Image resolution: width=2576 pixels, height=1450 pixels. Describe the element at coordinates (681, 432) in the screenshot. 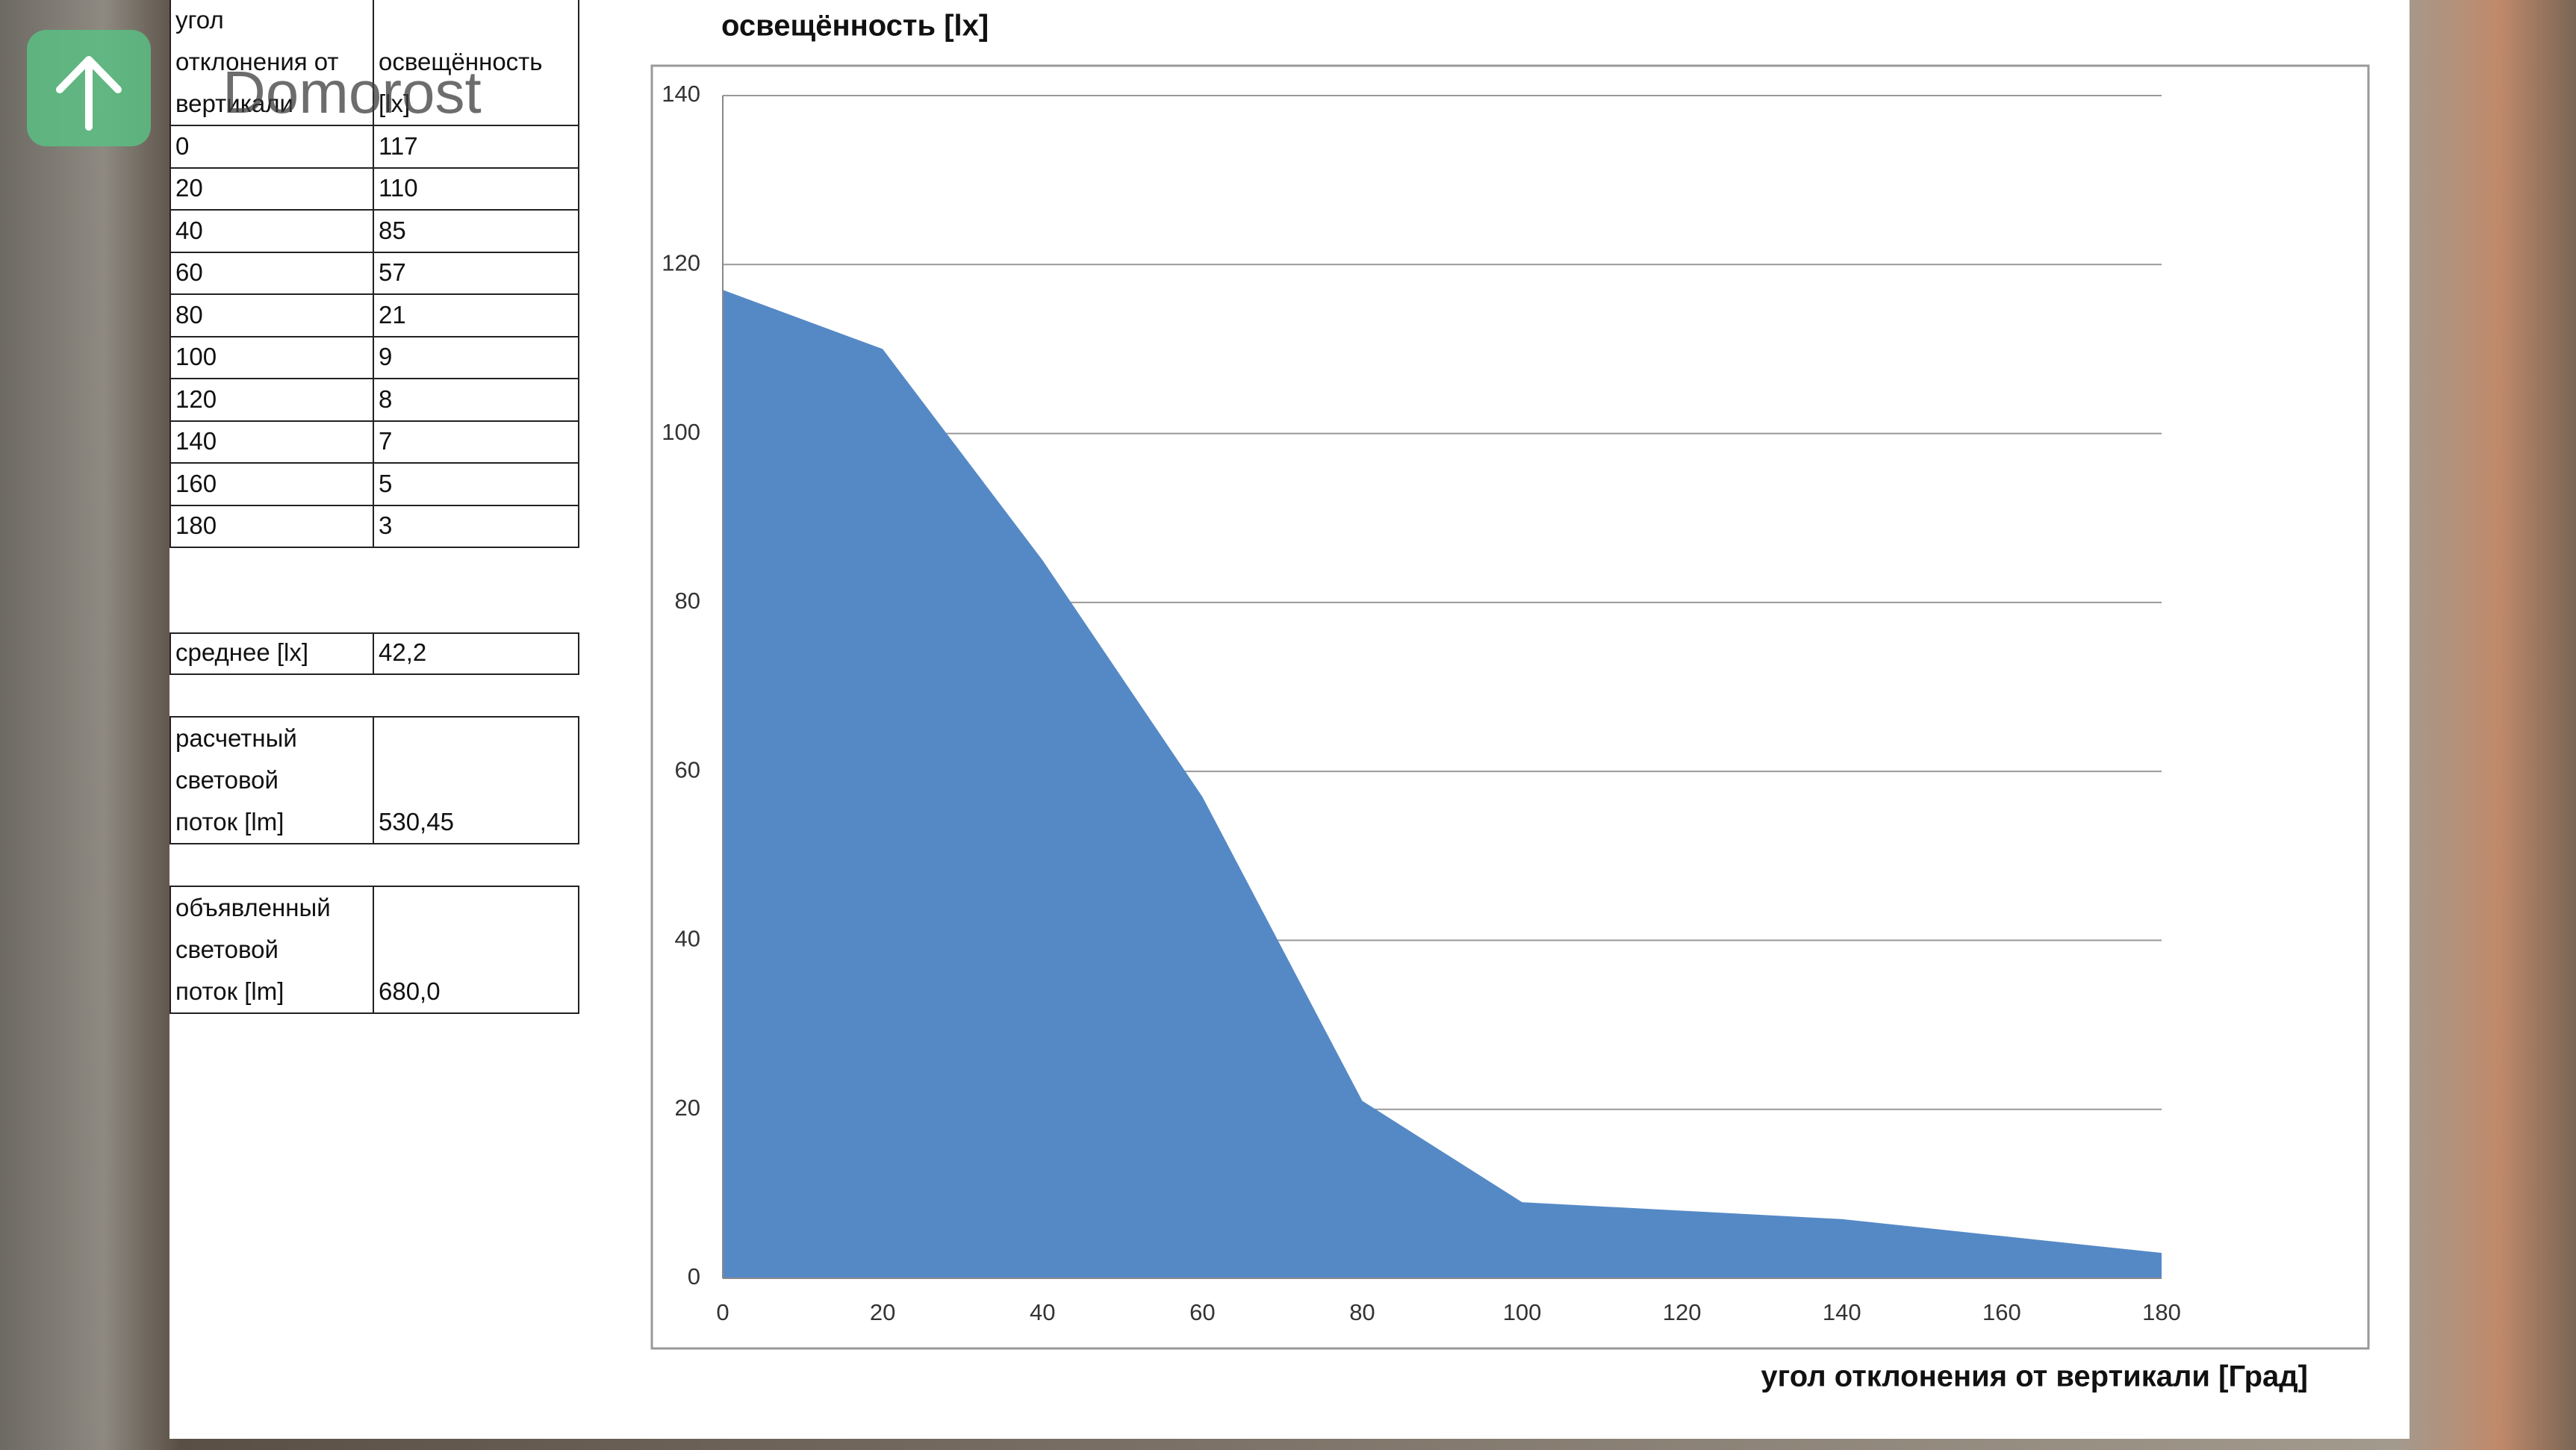

I see `y-tick-label: 100` at that location.